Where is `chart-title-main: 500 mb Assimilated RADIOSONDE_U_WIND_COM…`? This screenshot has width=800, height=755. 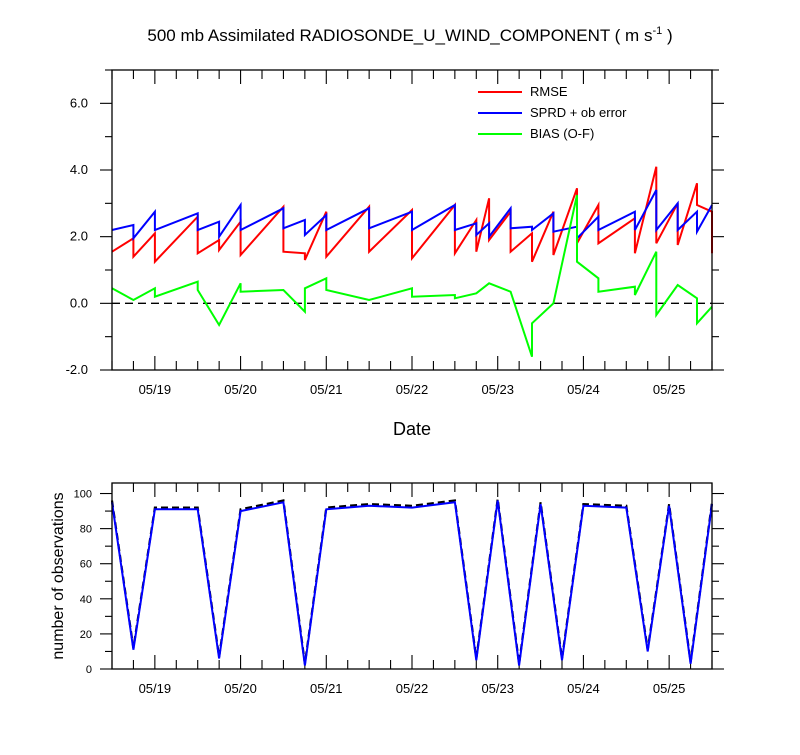
chart-title-main: 500 mb Assimilated RADIOSONDE_U_WIND_COM… is located at coordinates (399, 35).